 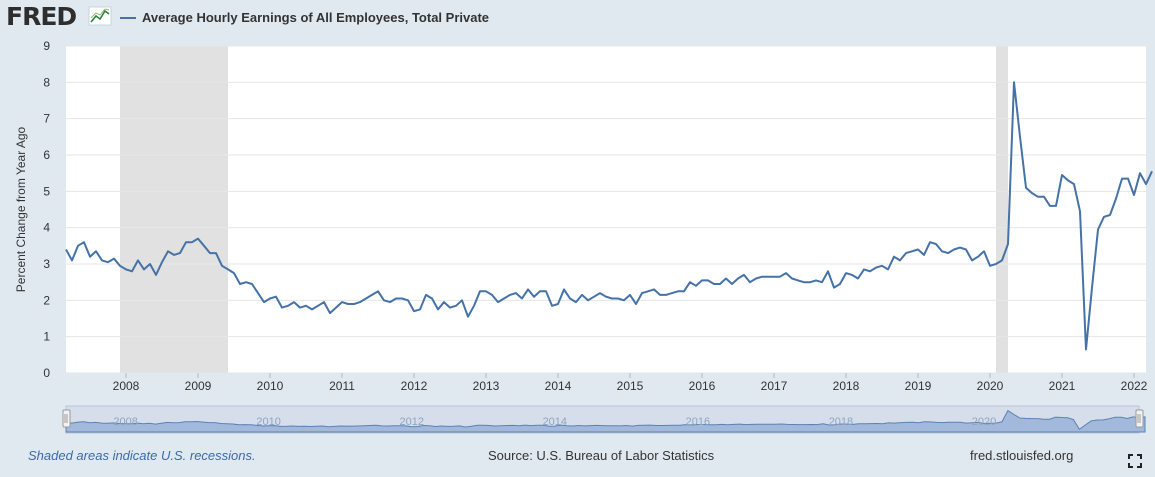 What do you see at coordinates (414, 386) in the screenshot?
I see `x-tick-label: 2012` at bounding box center [414, 386].